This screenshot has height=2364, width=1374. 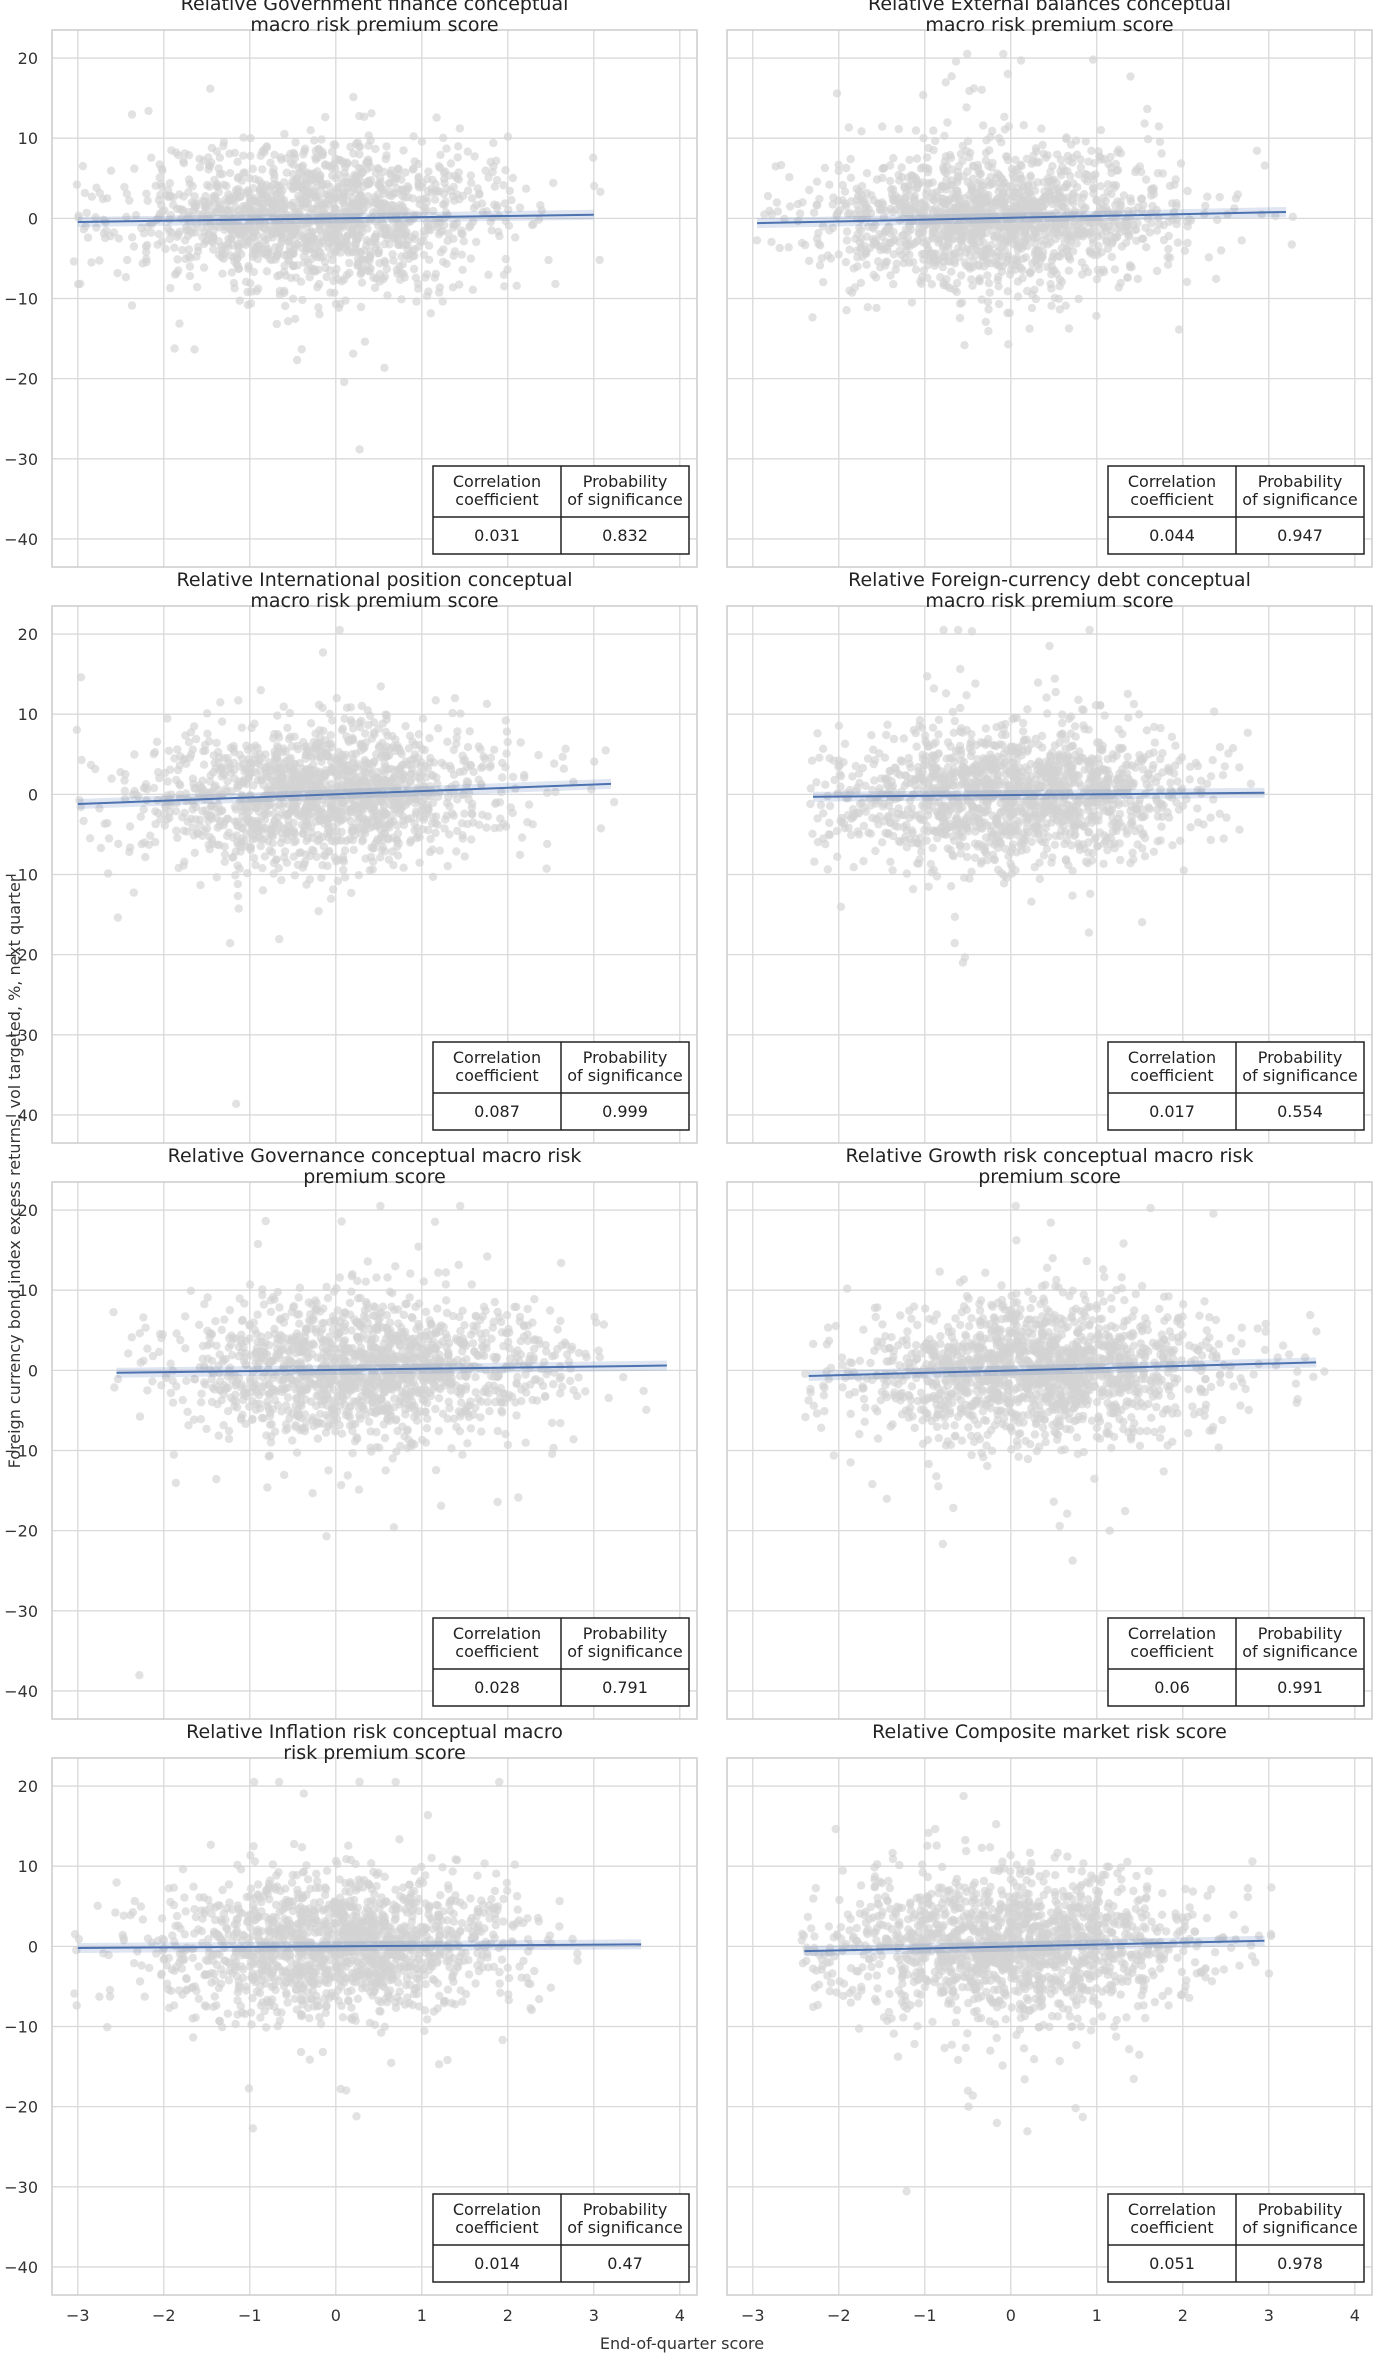 I want to click on scatter-points, so click(x=1025, y=200).